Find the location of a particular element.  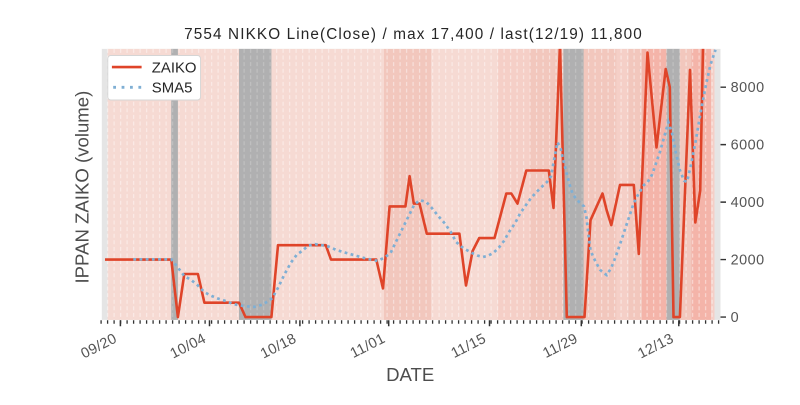

svg-text: 11/29 is located at coordinates (560, 346).